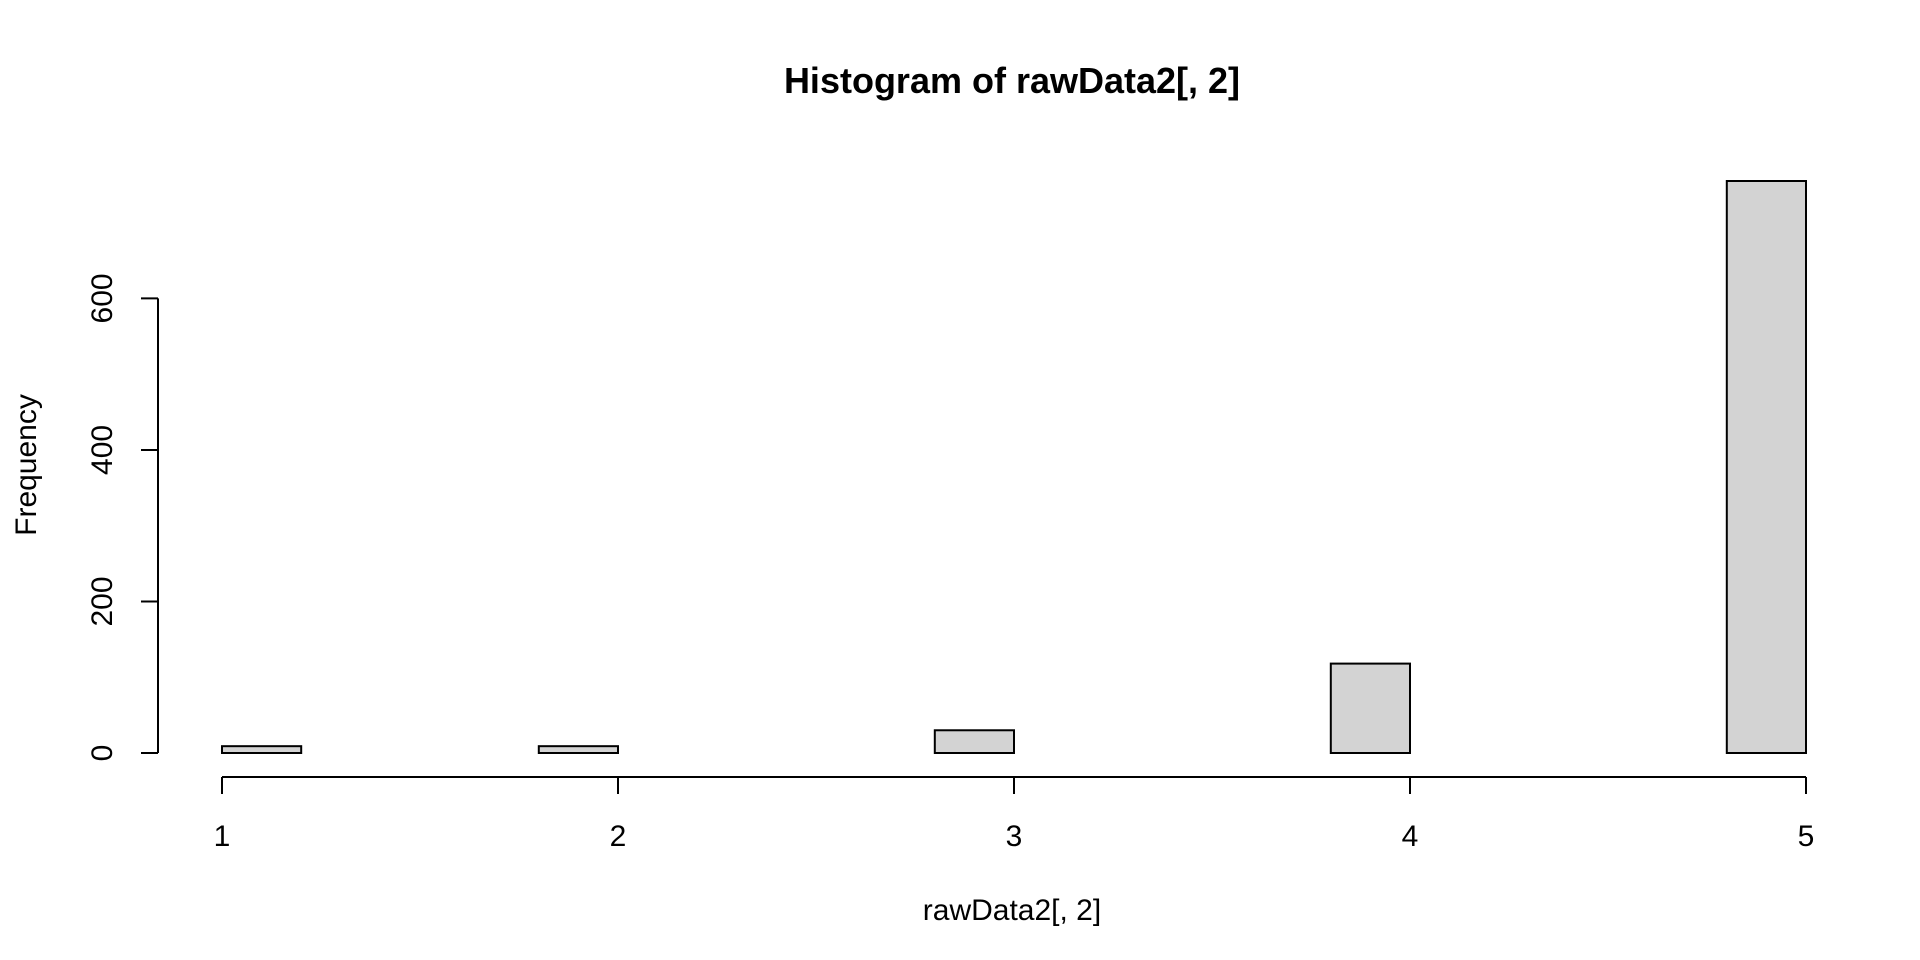 Image resolution: width=1920 pixels, height=960 pixels. I want to click on y-axis: 0 200 400 600, so click(122, 517).